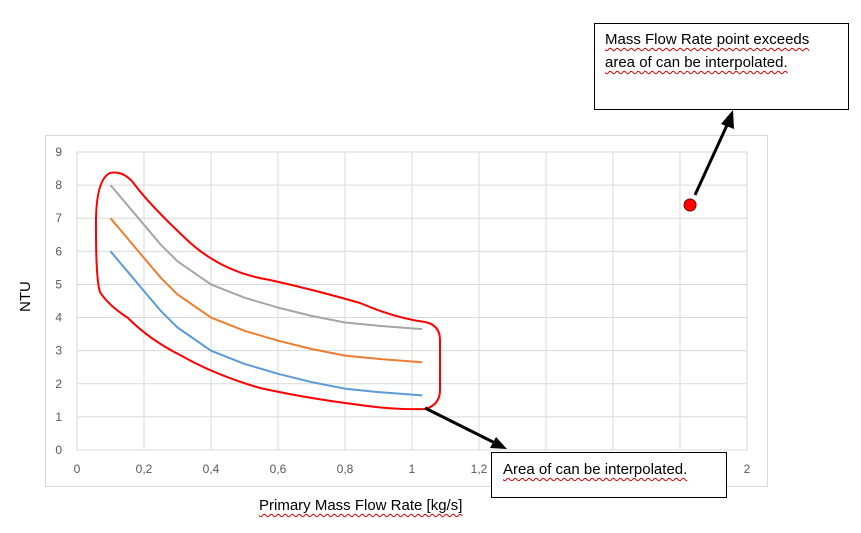  Describe the element at coordinates (460, 425) in the screenshot. I see `arrow-to-region` at that location.